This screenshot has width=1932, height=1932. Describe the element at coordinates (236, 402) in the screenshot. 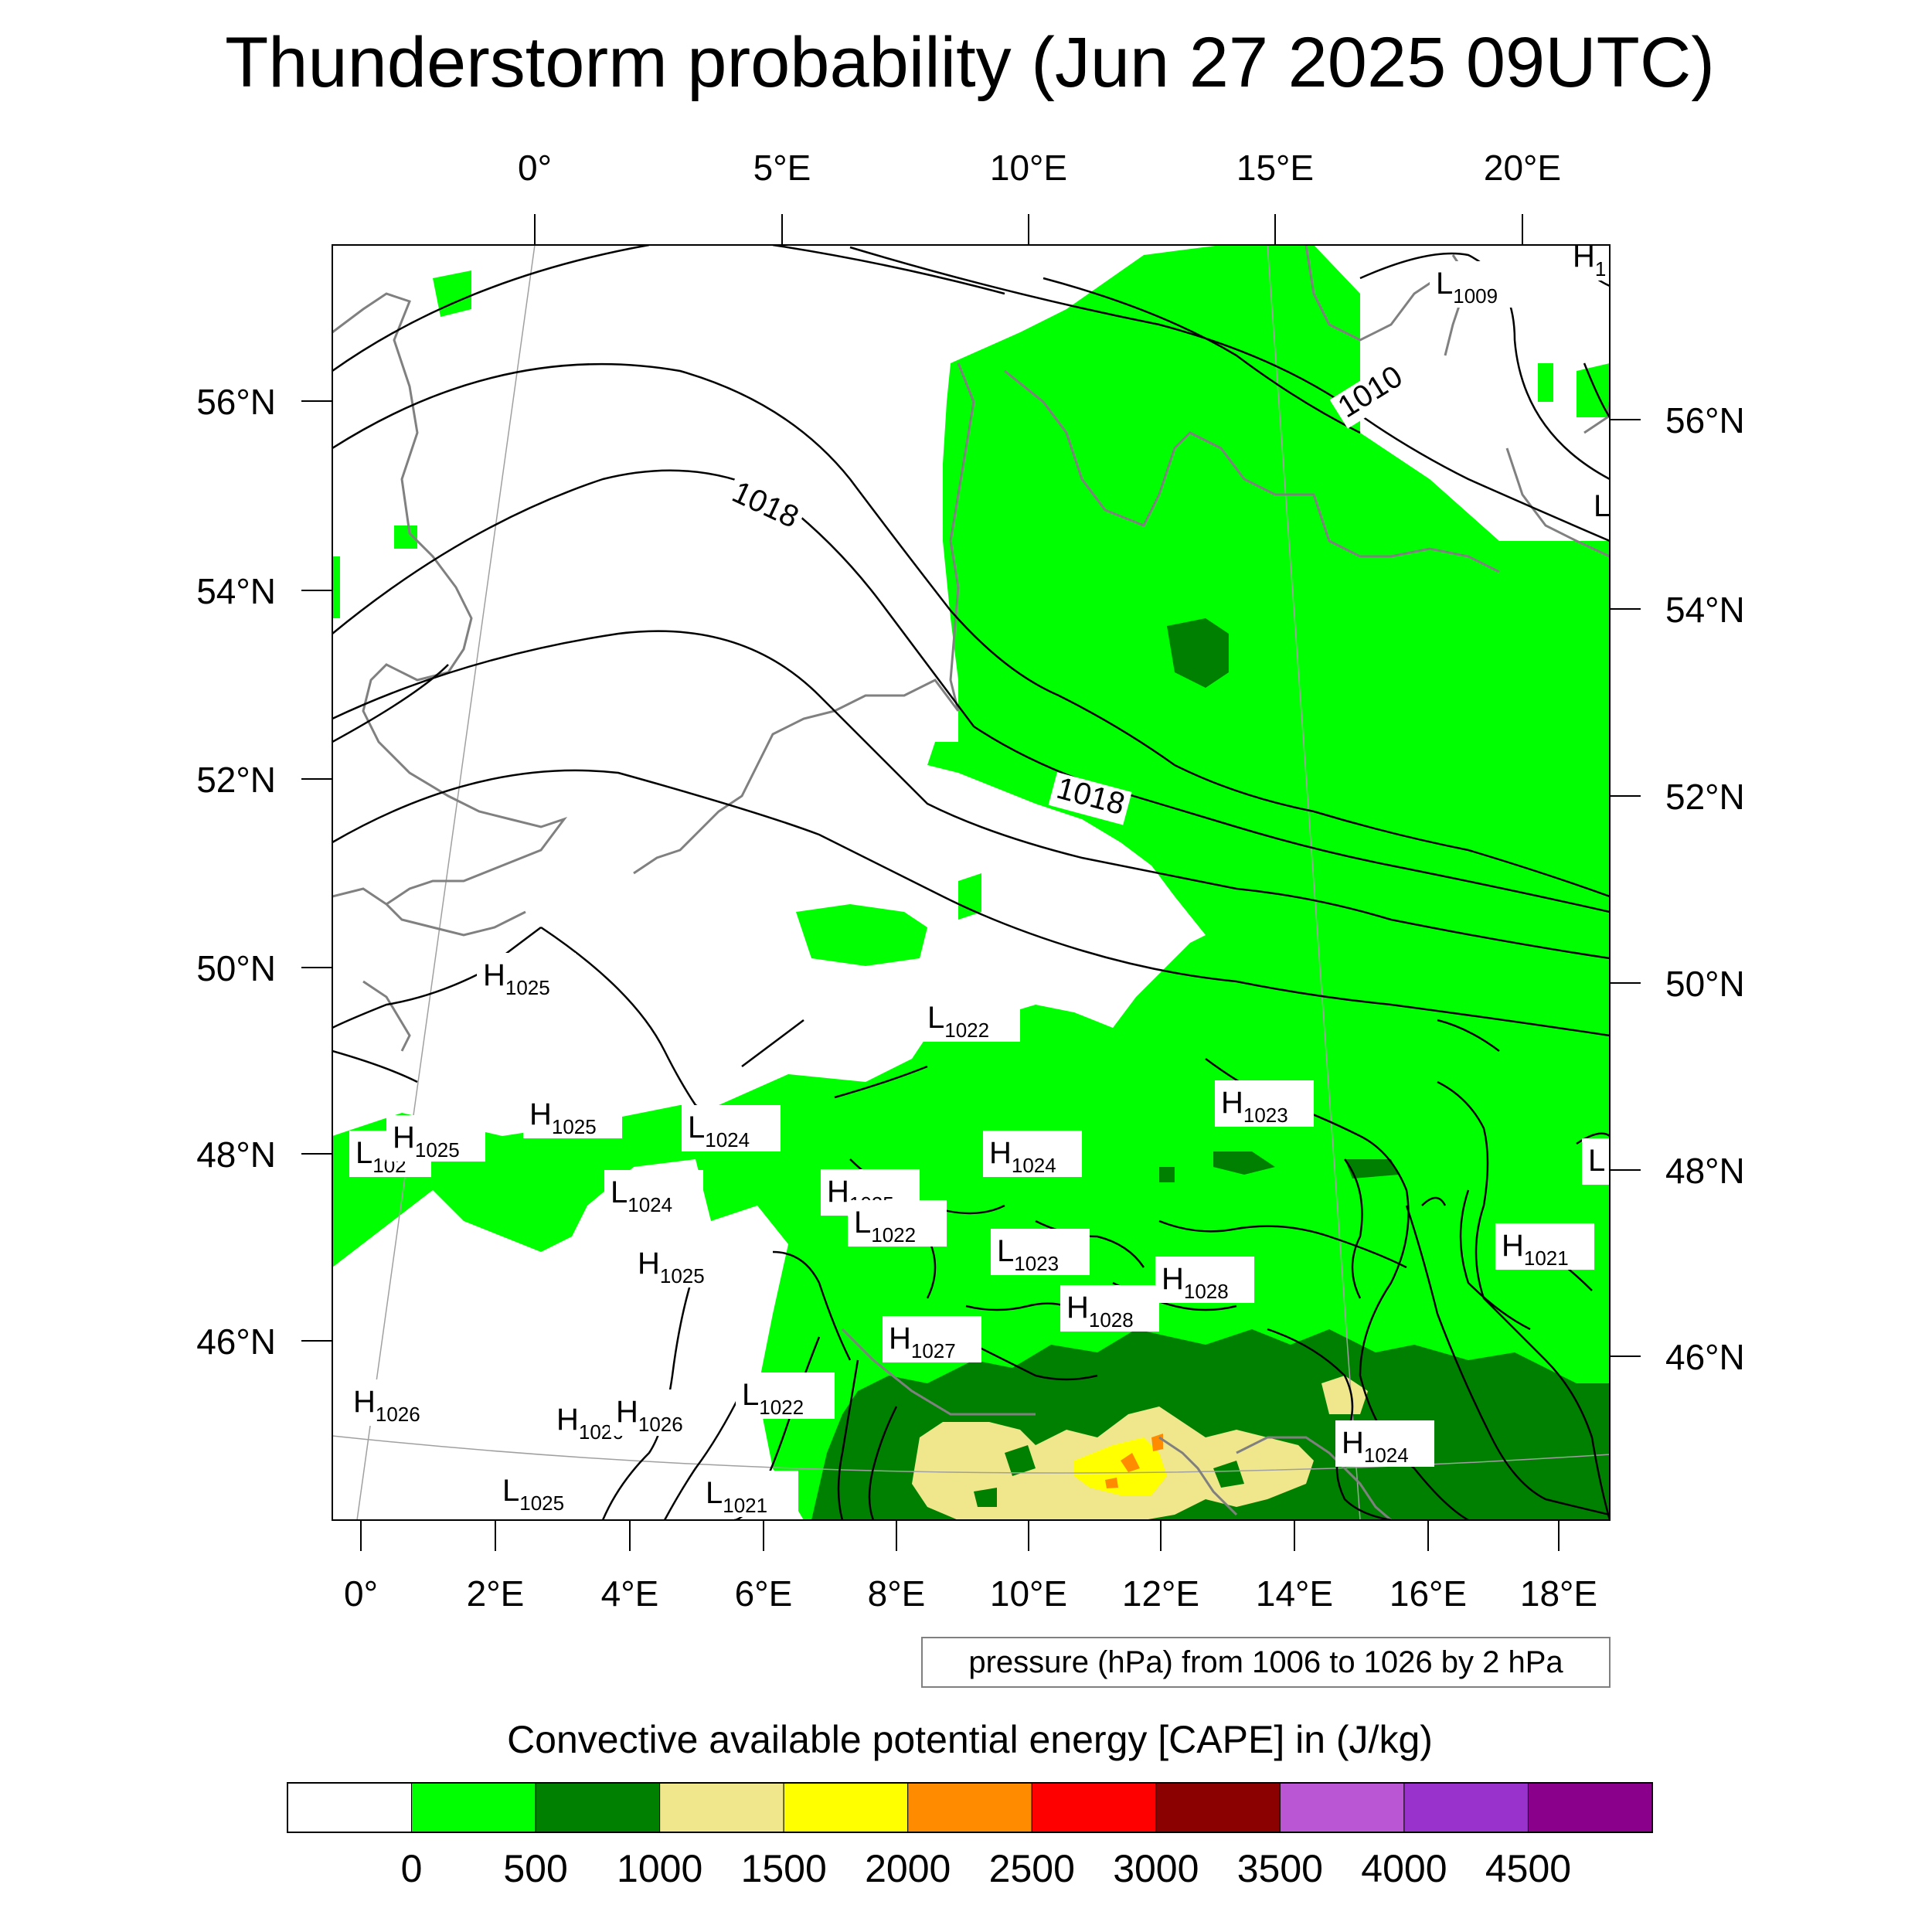

I see `left-lat-label: 56°N` at that location.